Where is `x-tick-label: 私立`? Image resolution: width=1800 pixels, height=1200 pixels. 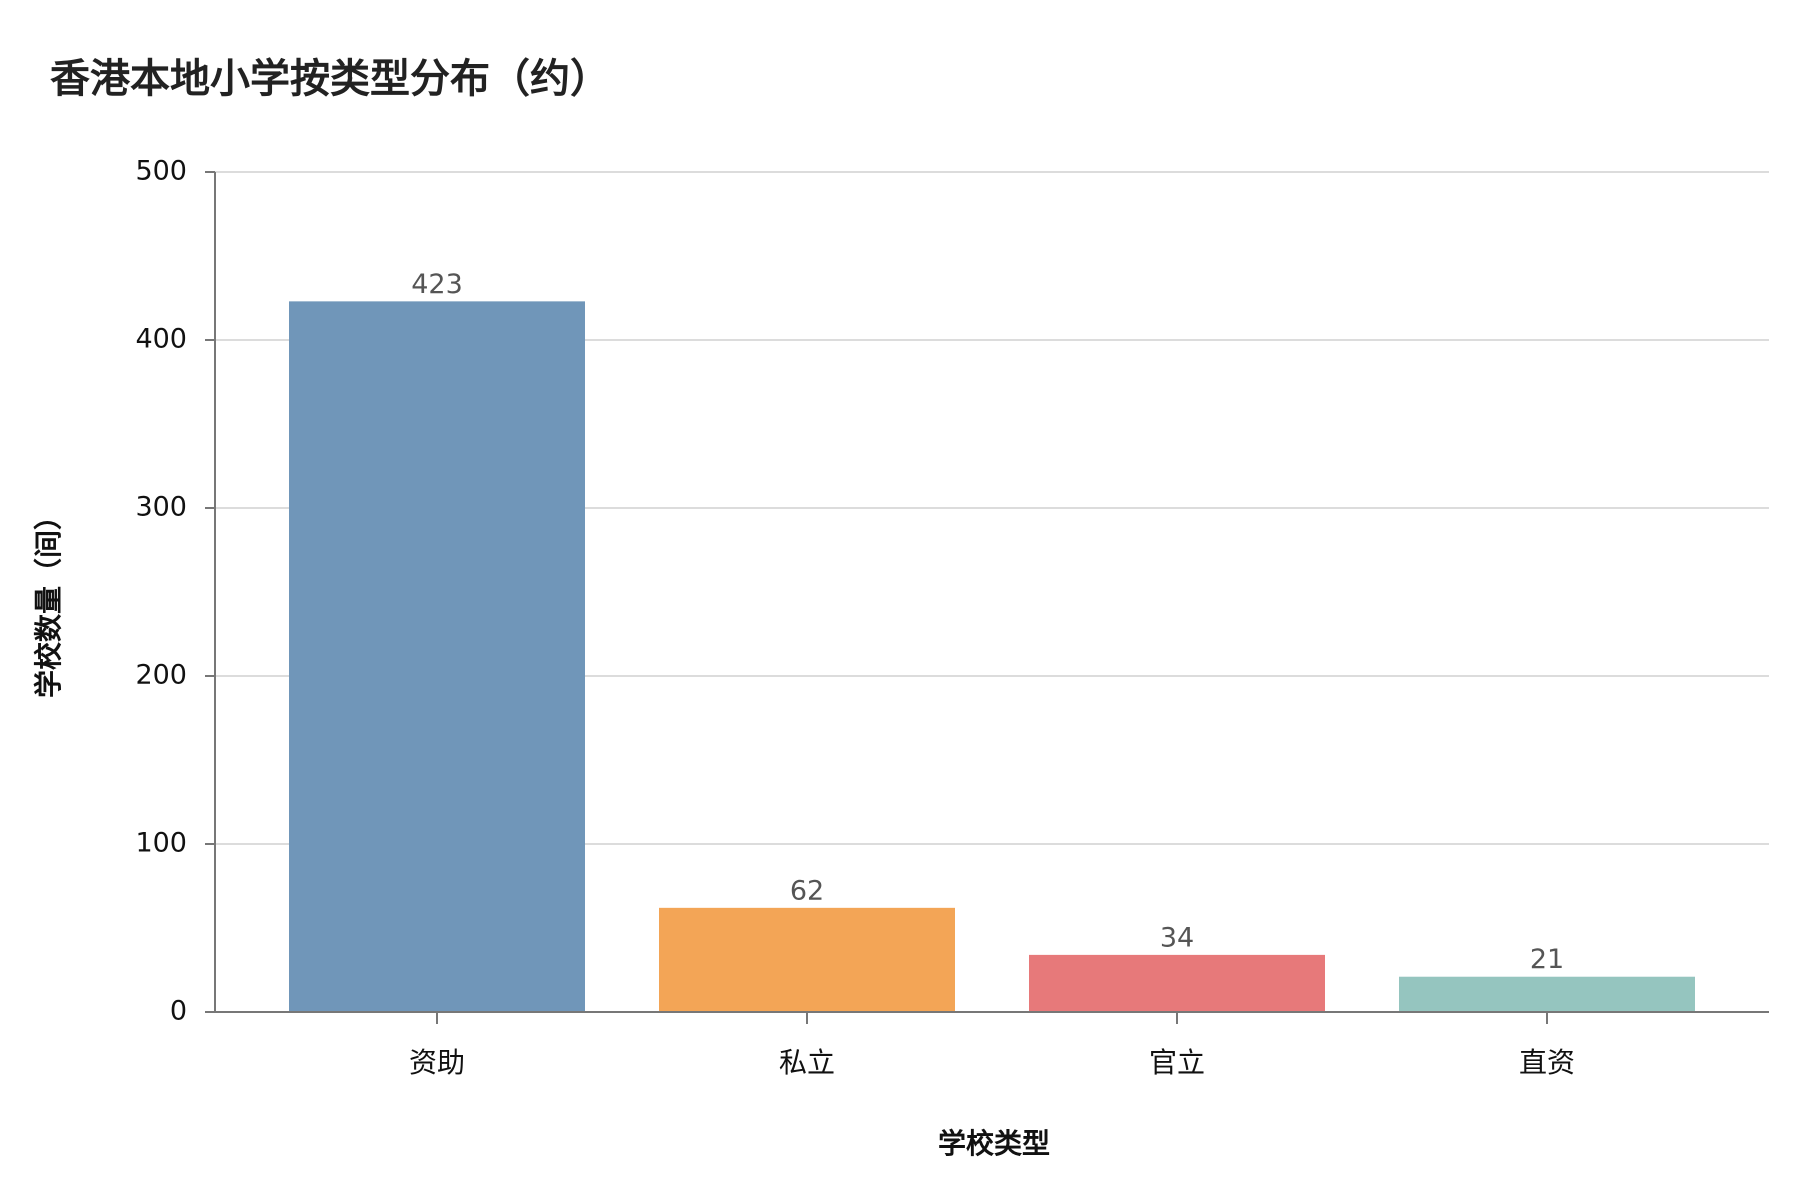
x-tick-label: 私立 is located at coordinates (807, 1062).